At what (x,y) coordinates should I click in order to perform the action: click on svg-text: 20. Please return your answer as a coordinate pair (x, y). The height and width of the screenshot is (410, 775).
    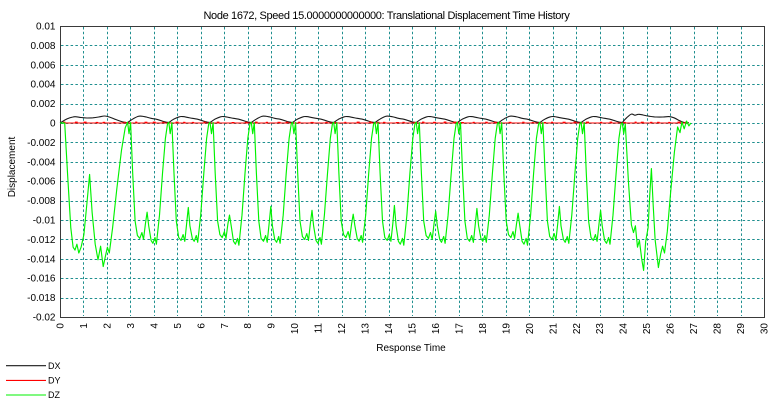
    Looking at the image, I should click on (530, 329).